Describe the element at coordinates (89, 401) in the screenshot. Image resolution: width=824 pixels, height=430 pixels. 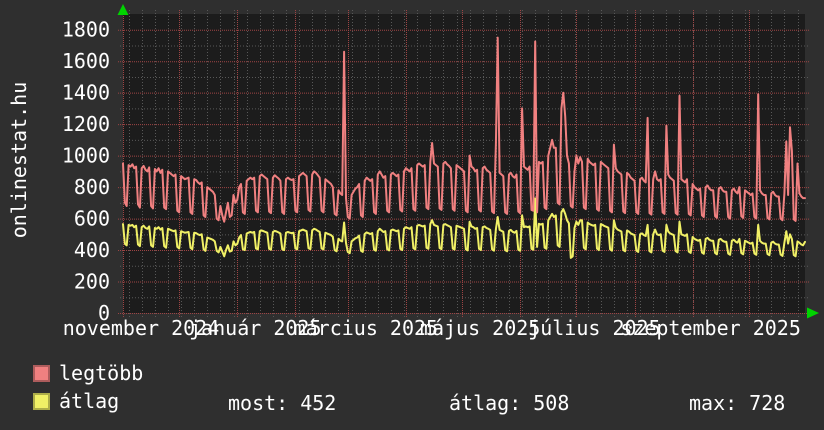
I see `atlag-legend-label: átlag` at that location.